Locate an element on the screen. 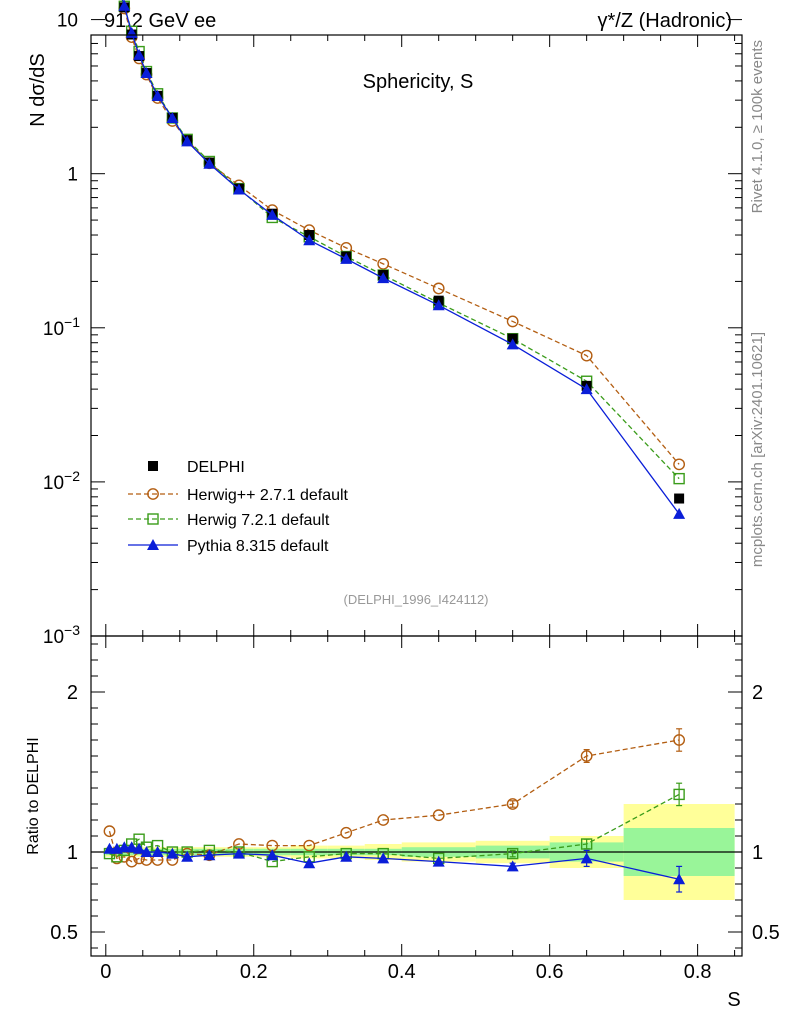  ratio-y-axis-label: Ratio to DELPHI is located at coordinates (33, 795).